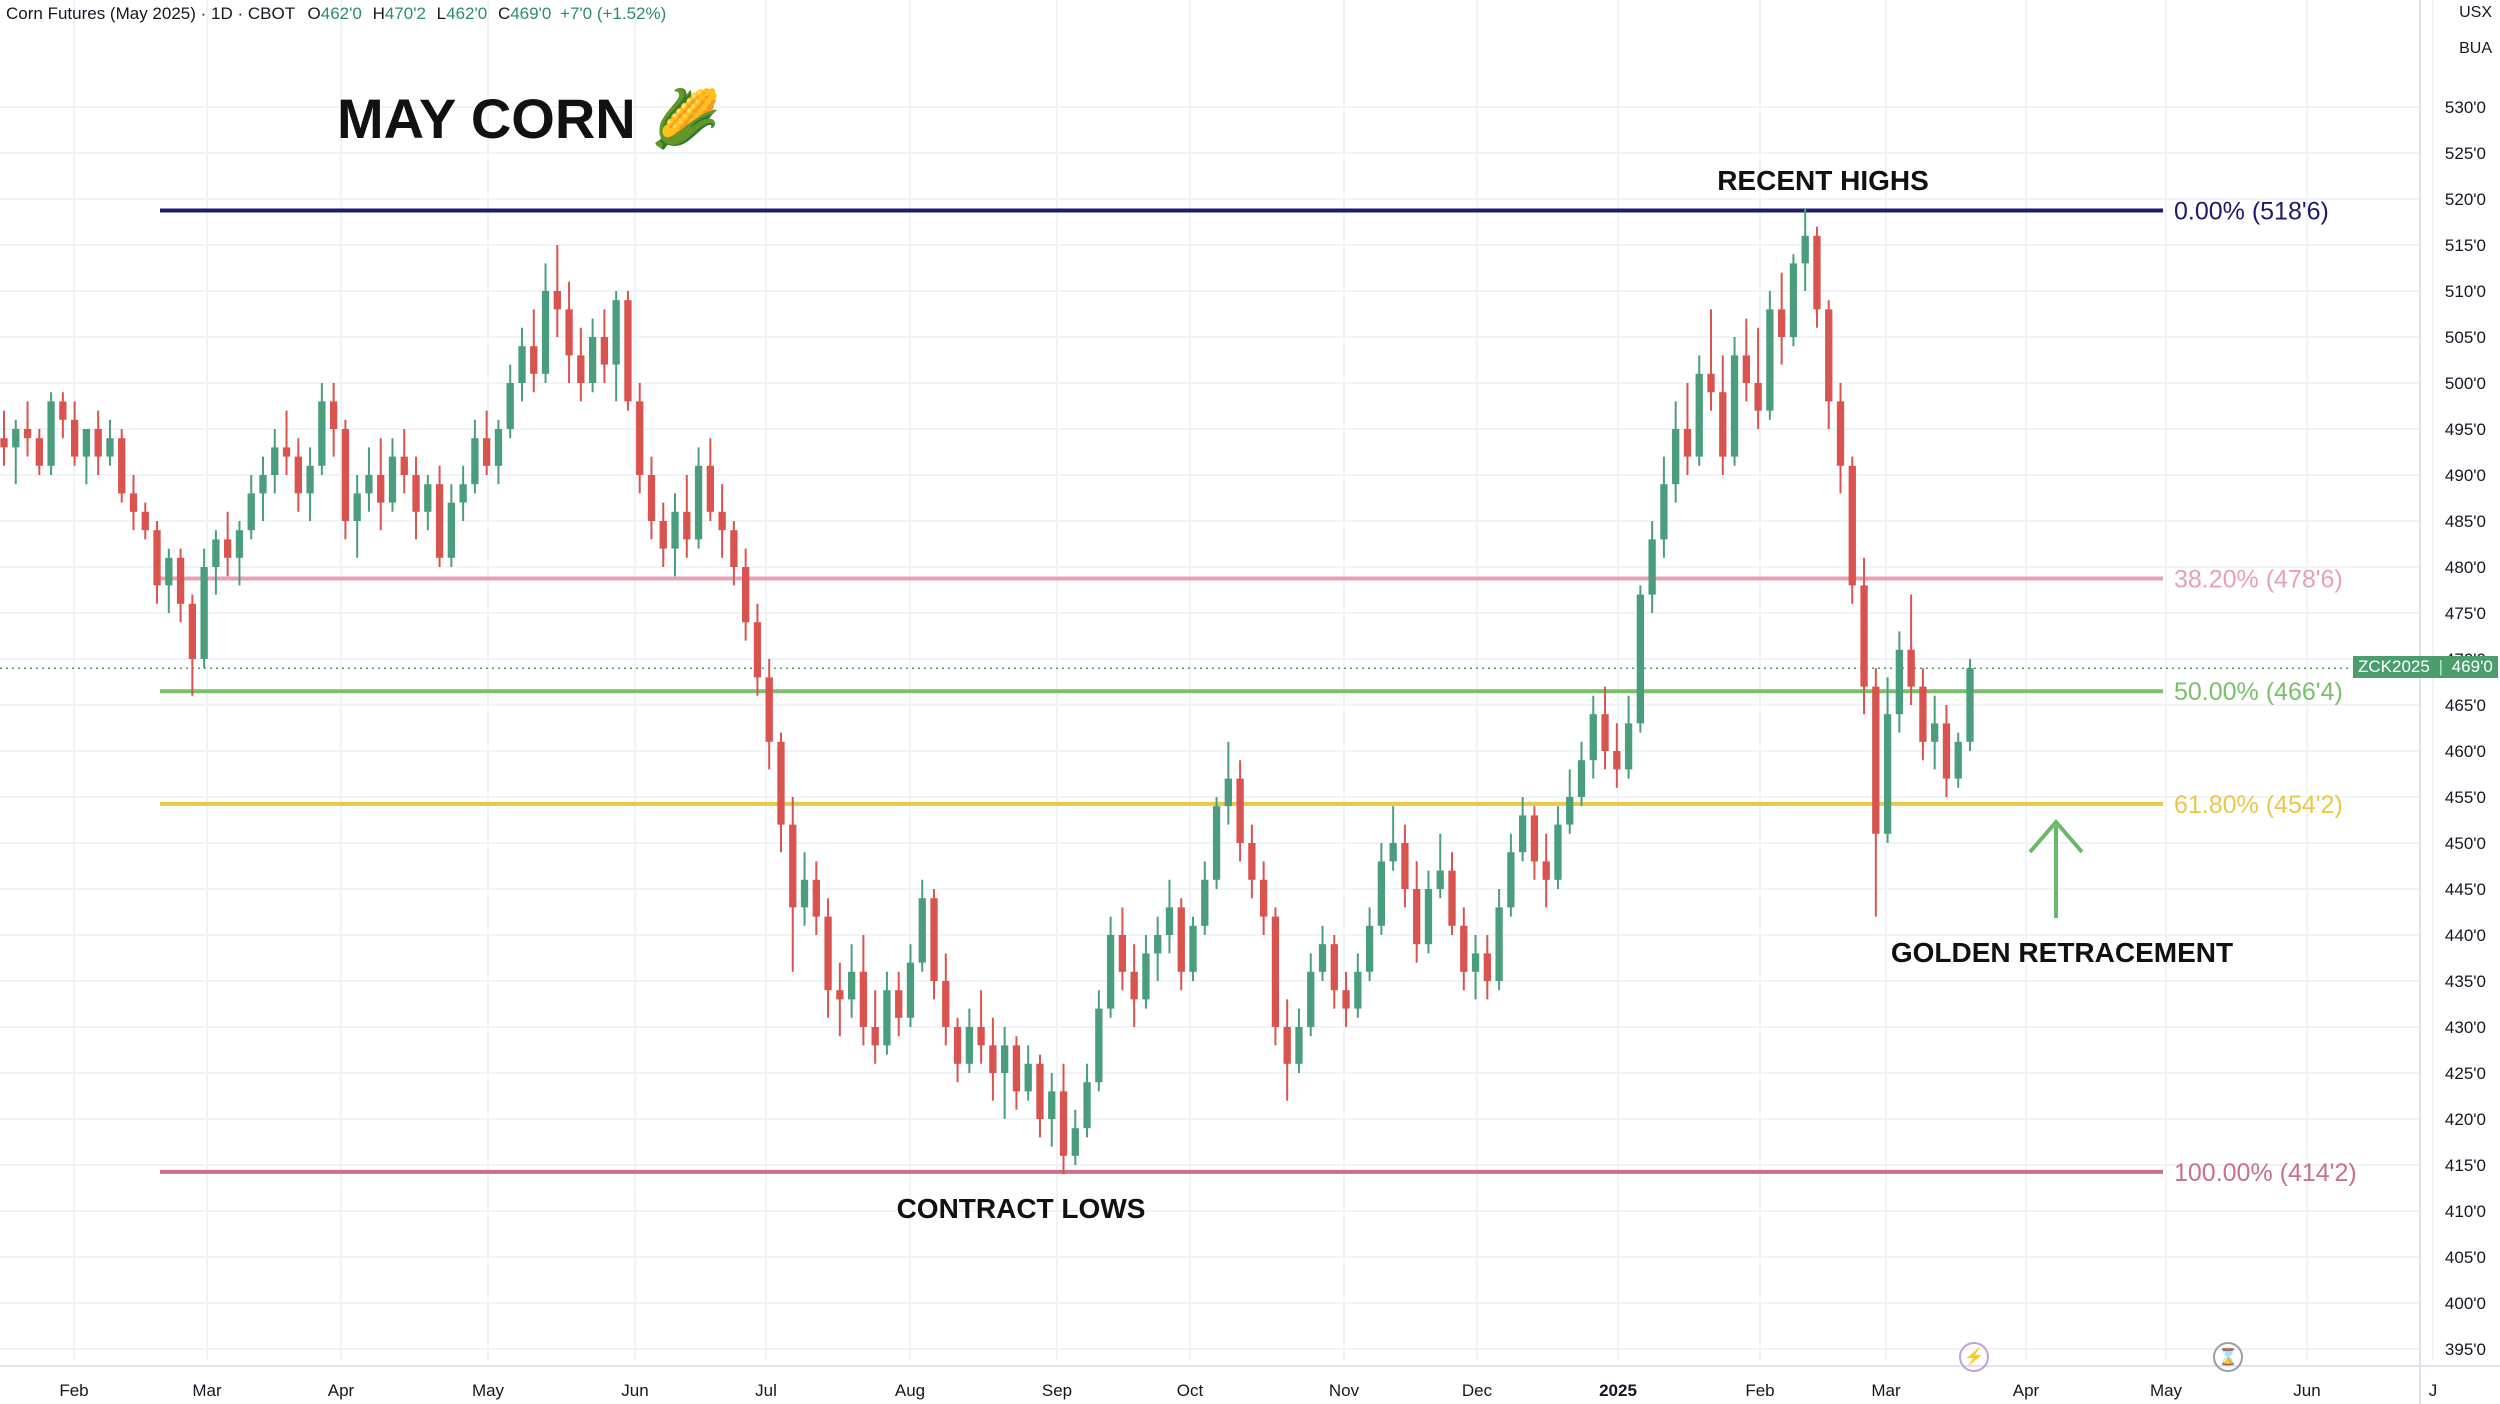 This screenshot has height=1404, width=2500. What do you see at coordinates (1618, 1390) in the screenshot?
I see `x-tick-label: 2025` at bounding box center [1618, 1390].